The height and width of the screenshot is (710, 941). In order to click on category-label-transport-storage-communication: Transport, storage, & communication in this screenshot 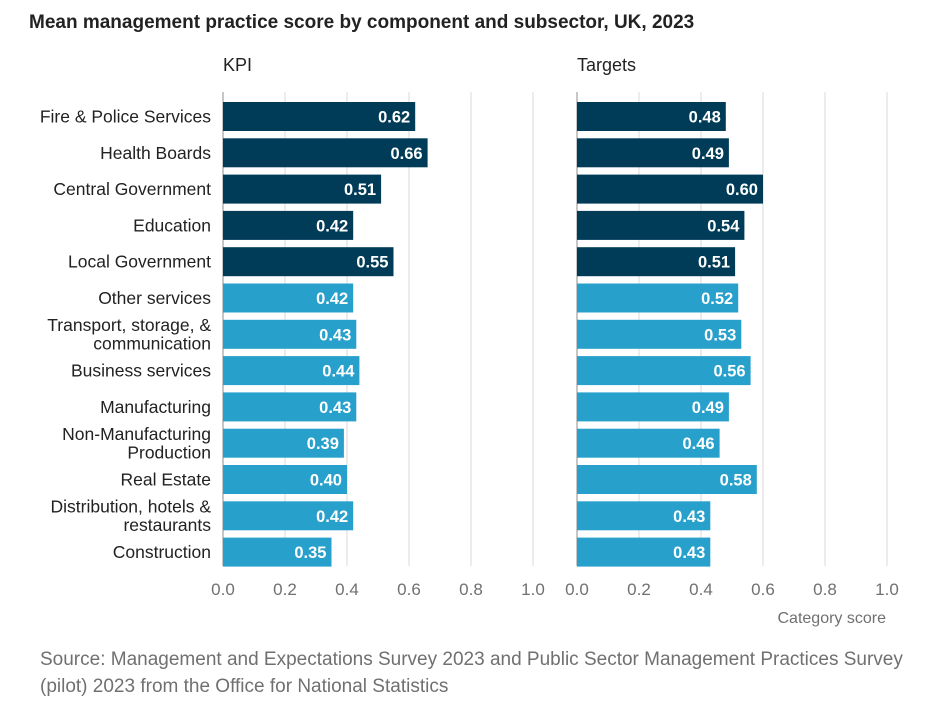, I will do `click(129, 334)`.